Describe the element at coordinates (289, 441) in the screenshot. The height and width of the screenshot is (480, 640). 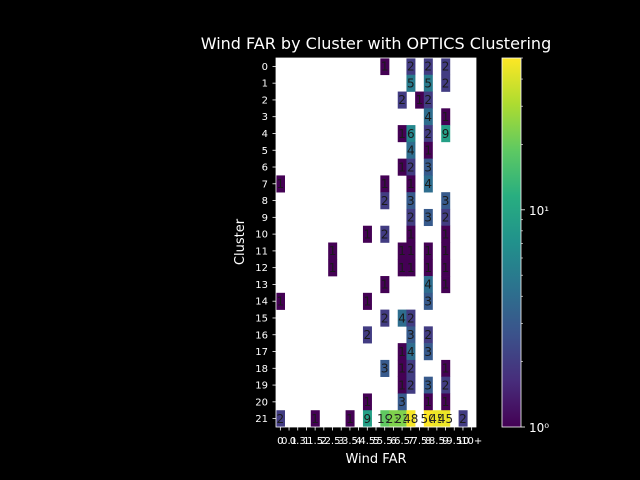
I see `x-tick-label: 0.1` at that location.